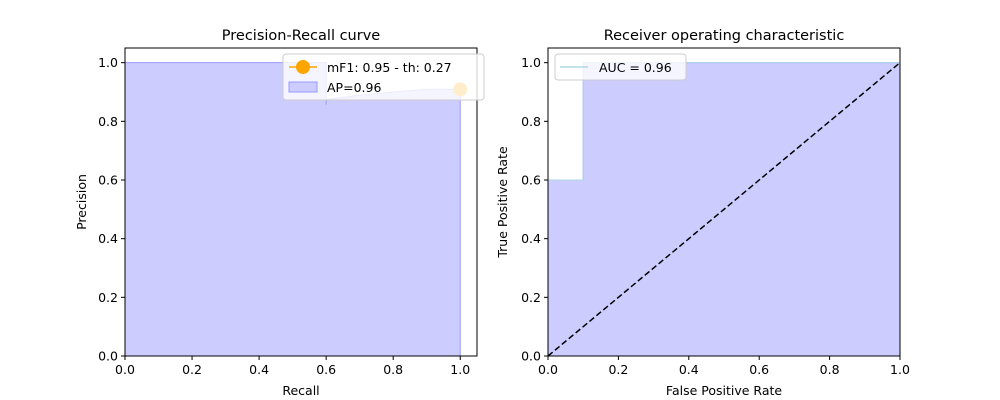 This screenshot has width=1000, height=400. What do you see at coordinates (689, 369) in the screenshot?
I see `roc-x-tick-label: 0.4` at bounding box center [689, 369].